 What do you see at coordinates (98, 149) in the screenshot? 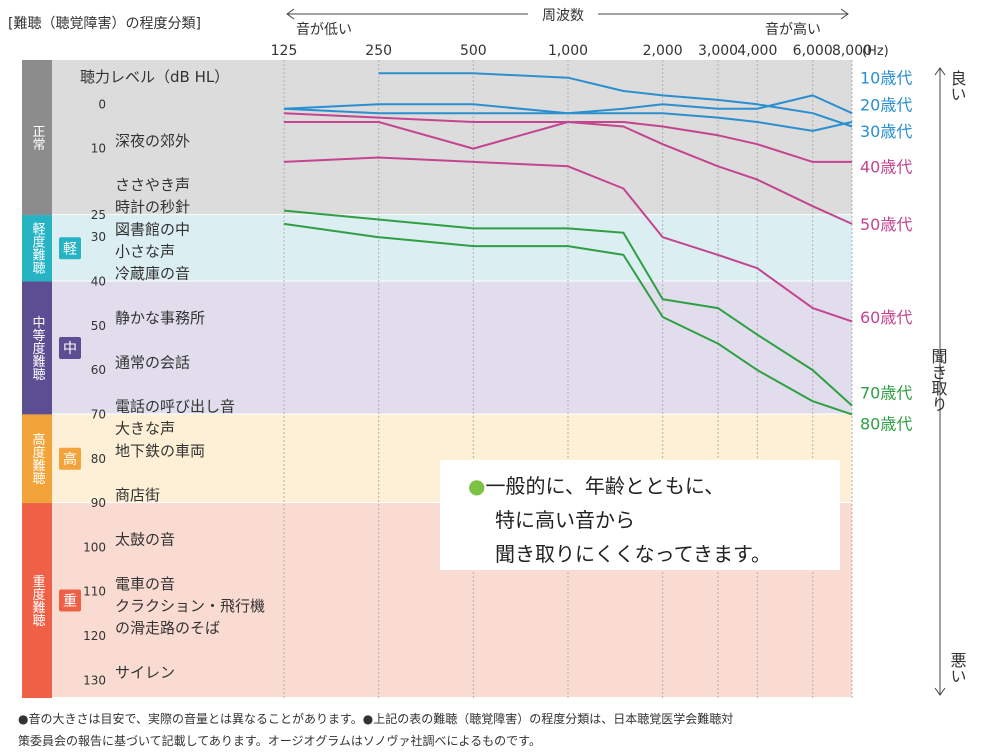
I see `y-tick-label: 10` at bounding box center [98, 149].